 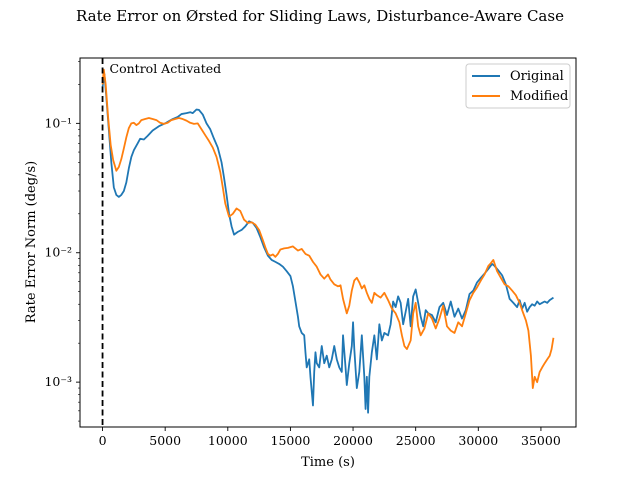 I want to click on y-axis-label: Rate Error Norm (deg/s), so click(x=31, y=242).